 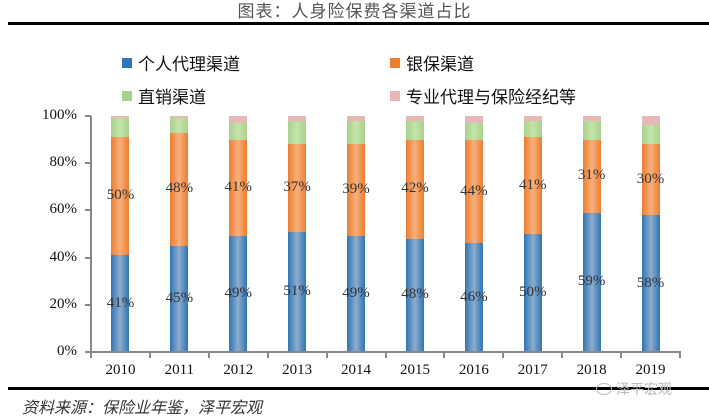 I want to click on data-label: 30%, so click(x=650, y=178).